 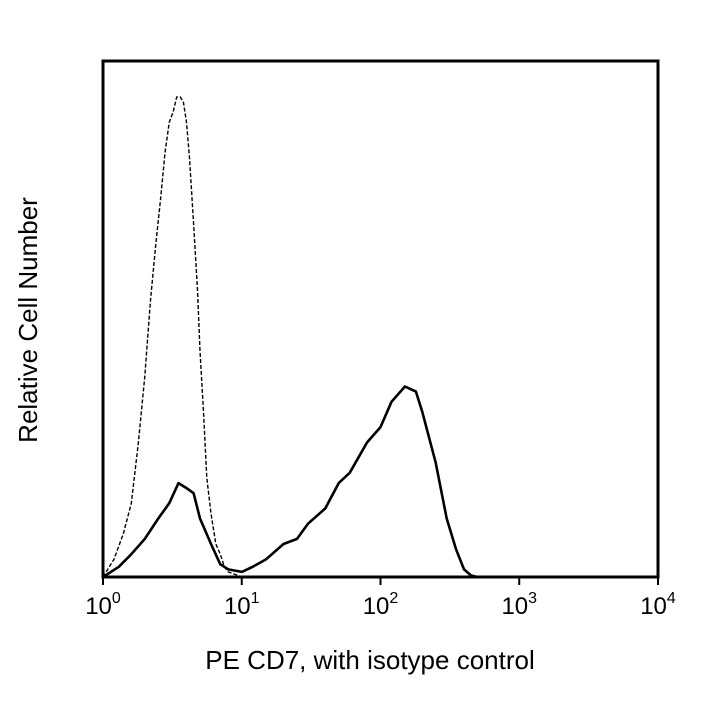 What do you see at coordinates (242, 605) in the screenshot?
I see `x-tick-label: 10¹` at bounding box center [242, 605].